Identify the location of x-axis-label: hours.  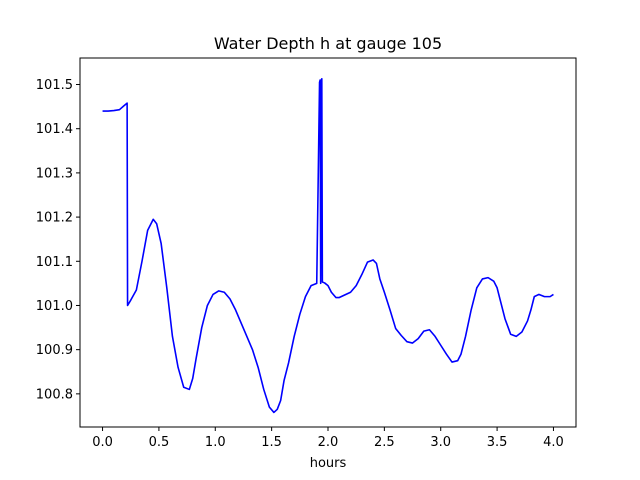
(328, 463).